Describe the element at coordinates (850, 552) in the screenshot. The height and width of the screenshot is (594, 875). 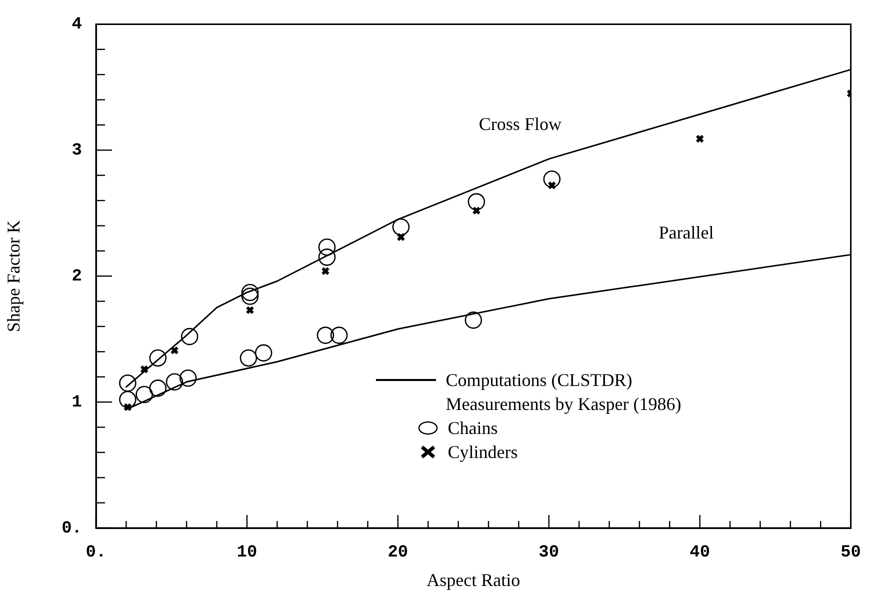
I see `x-tick-label: 50` at that location.